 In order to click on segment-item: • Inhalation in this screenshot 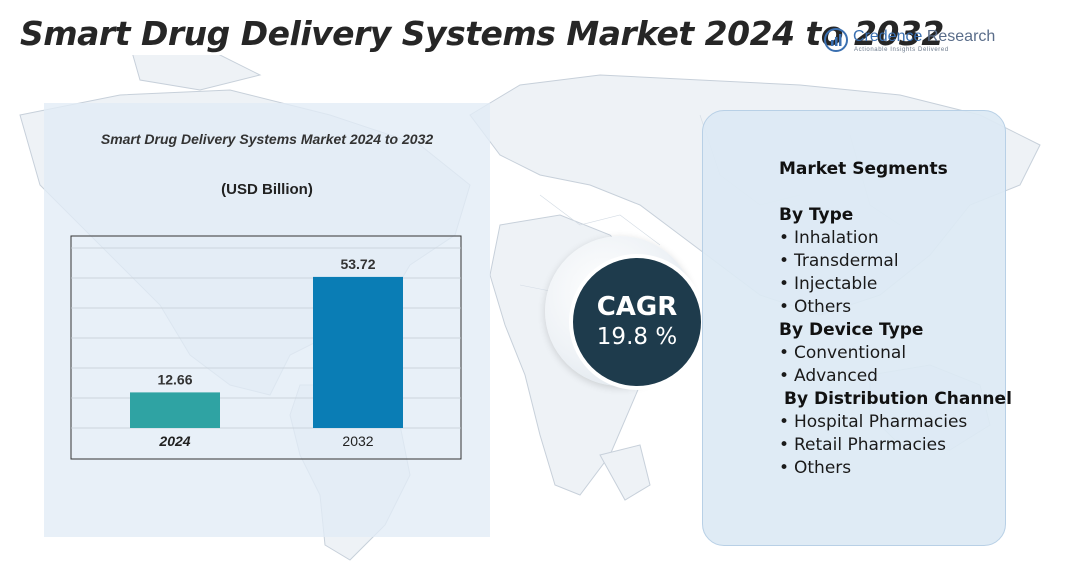, I will do `click(893, 238)`.